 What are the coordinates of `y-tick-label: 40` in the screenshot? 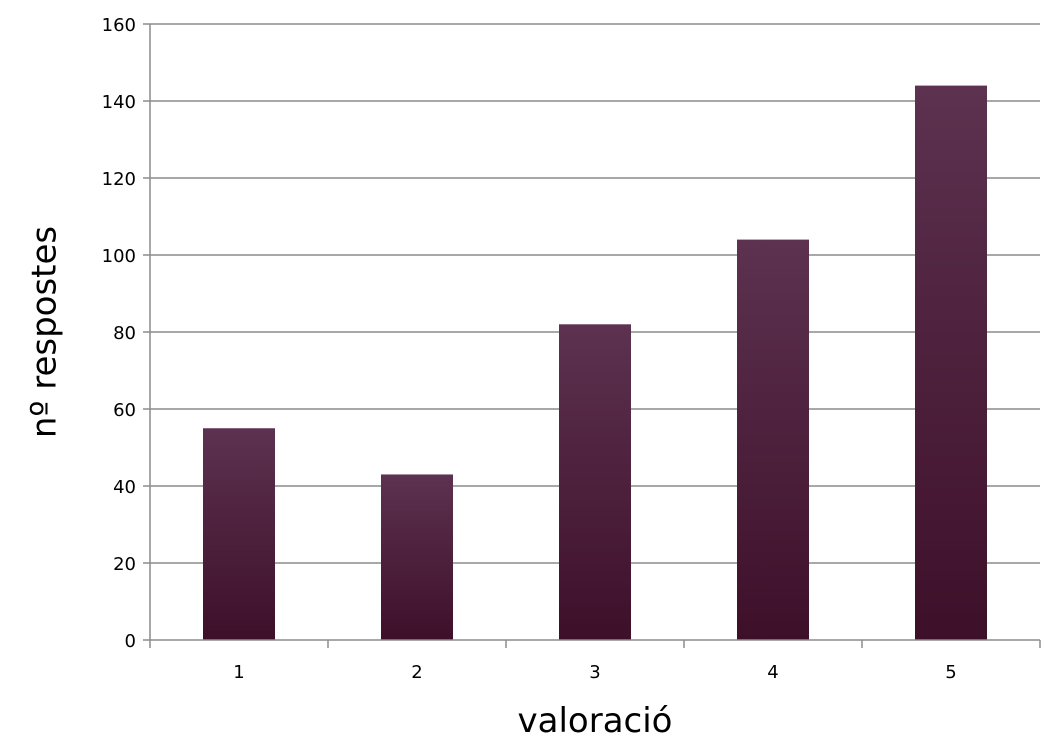 It's located at (124, 487).